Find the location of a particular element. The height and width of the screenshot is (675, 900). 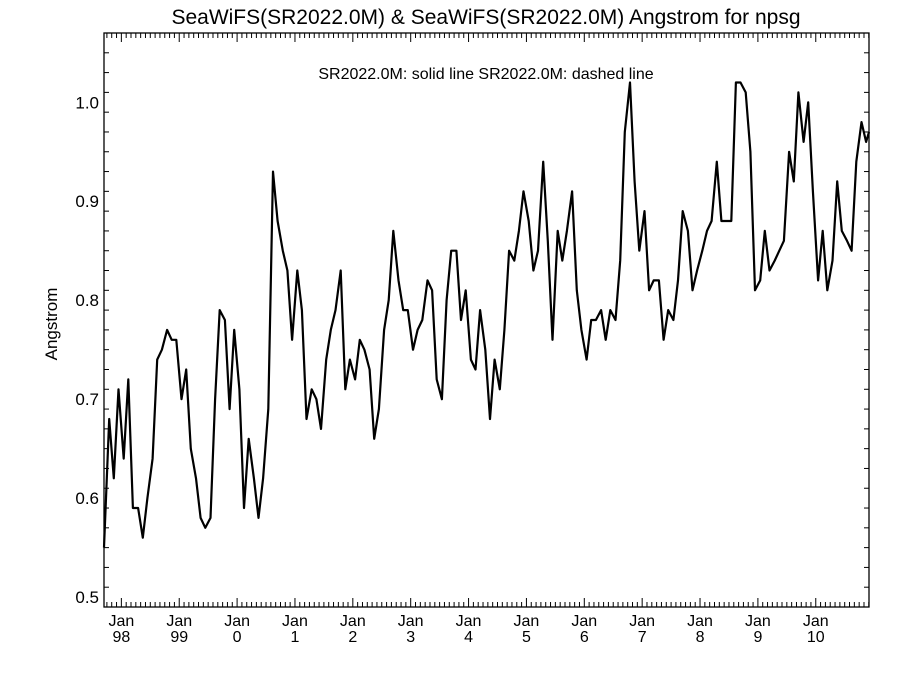

x-tick-label-year: 10 is located at coordinates (816, 637).